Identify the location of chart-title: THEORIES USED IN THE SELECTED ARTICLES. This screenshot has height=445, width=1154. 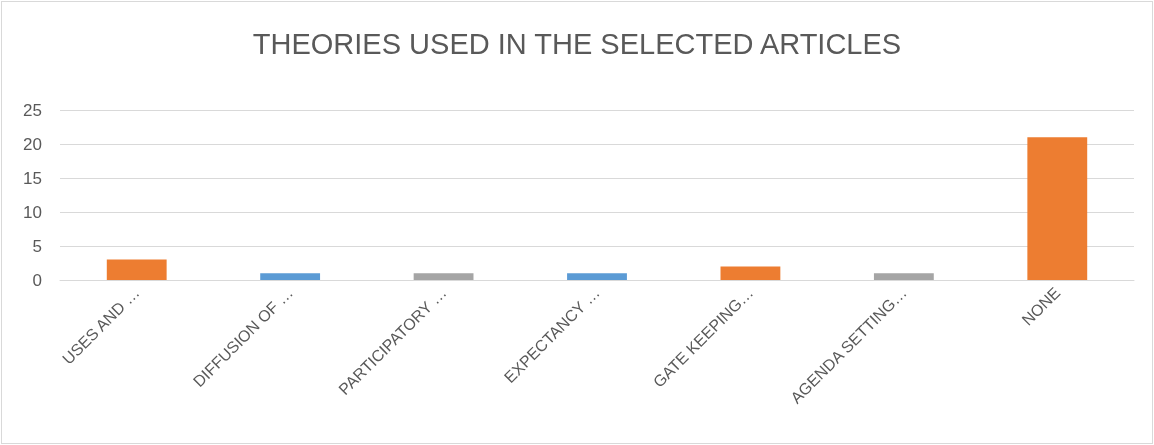
(577, 43).